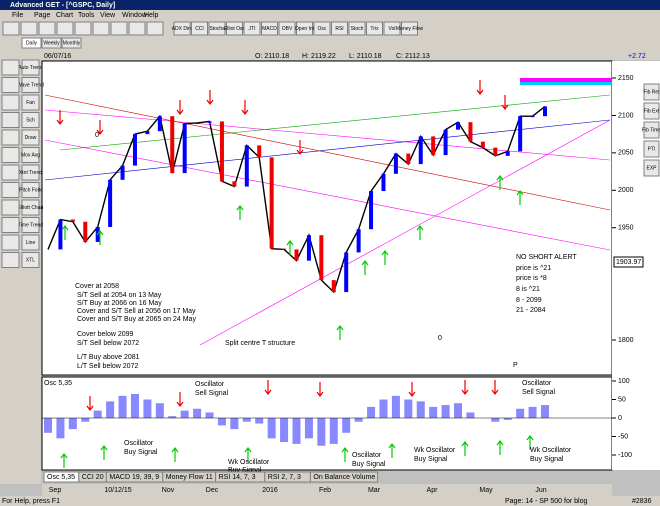  What do you see at coordinates (189, 477) in the screenshot?
I see `indicator-tab-label: Money Flow 11` at bounding box center [189, 477].